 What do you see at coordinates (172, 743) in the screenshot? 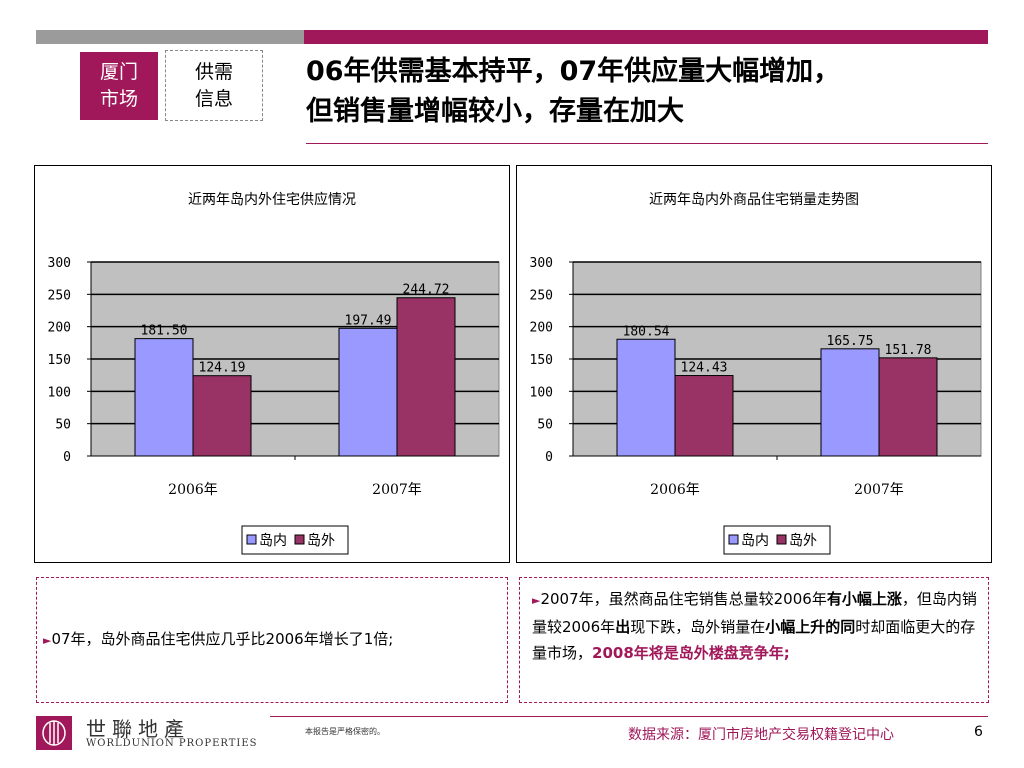
I see `company-name-en: WORLDUNION PROPERTIES` at bounding box center [172, 743].